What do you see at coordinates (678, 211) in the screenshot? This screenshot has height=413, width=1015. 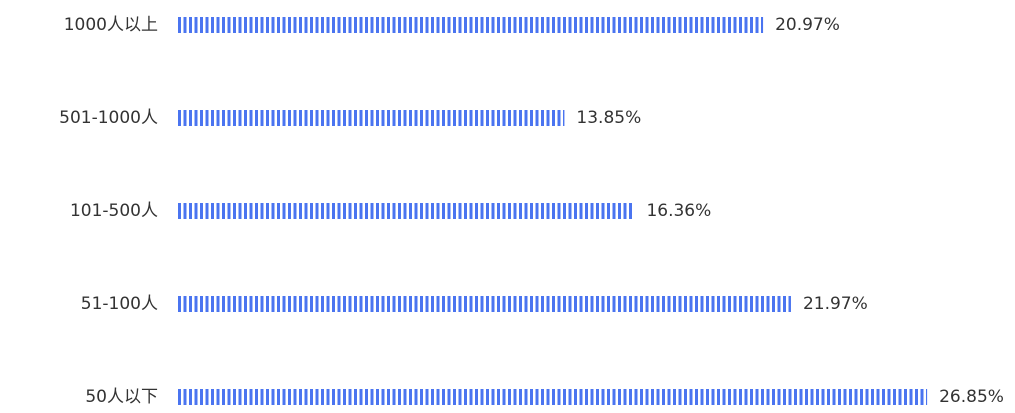 I see `value-label: 16.36%` at bounding box center [678, 211].